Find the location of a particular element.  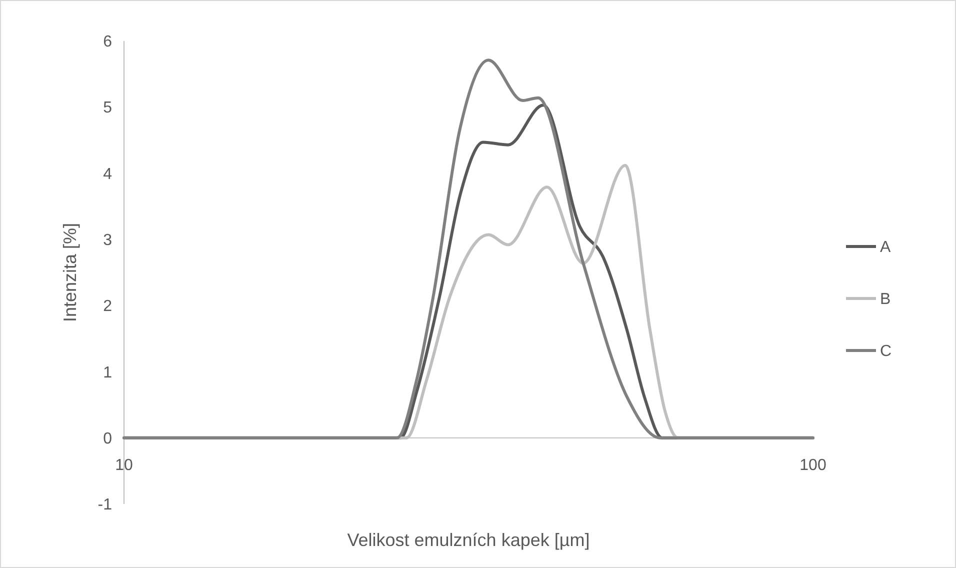

y-tick-label: 4 is located at coordinates (107, 174).